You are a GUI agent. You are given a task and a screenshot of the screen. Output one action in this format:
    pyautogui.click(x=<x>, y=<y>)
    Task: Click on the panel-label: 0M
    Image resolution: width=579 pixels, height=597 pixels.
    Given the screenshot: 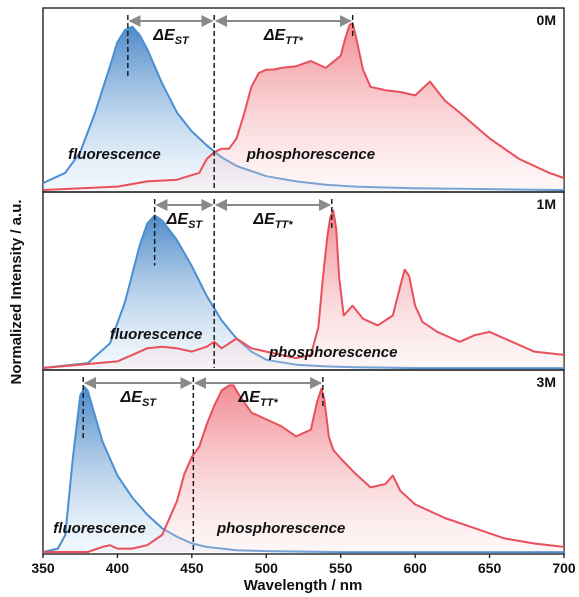 What is the action you would take?
    pyautogui.click(x=546, y=20)
    